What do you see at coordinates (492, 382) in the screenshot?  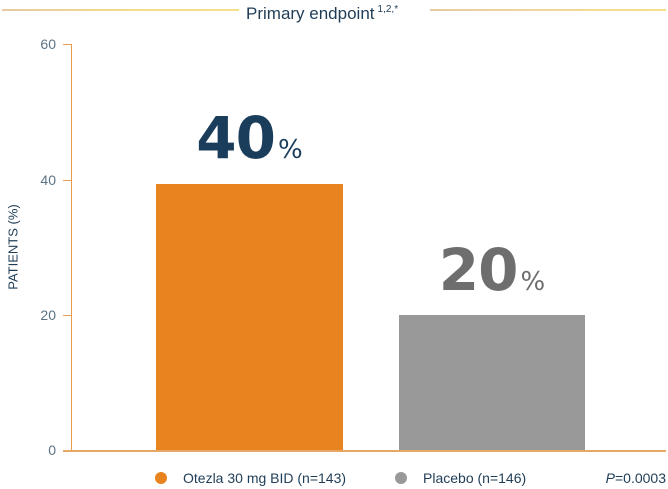 I see `bar-placebo` at bounding box center [492, 382].